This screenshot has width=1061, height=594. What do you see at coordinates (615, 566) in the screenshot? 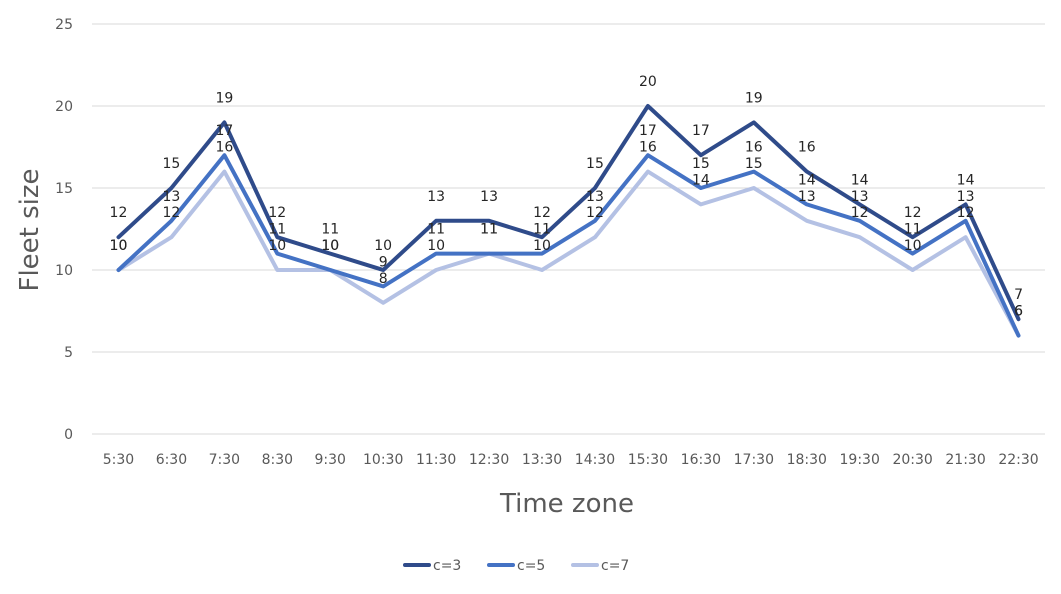
I see `legend-label: c=7` at bounding box center [615, 566].